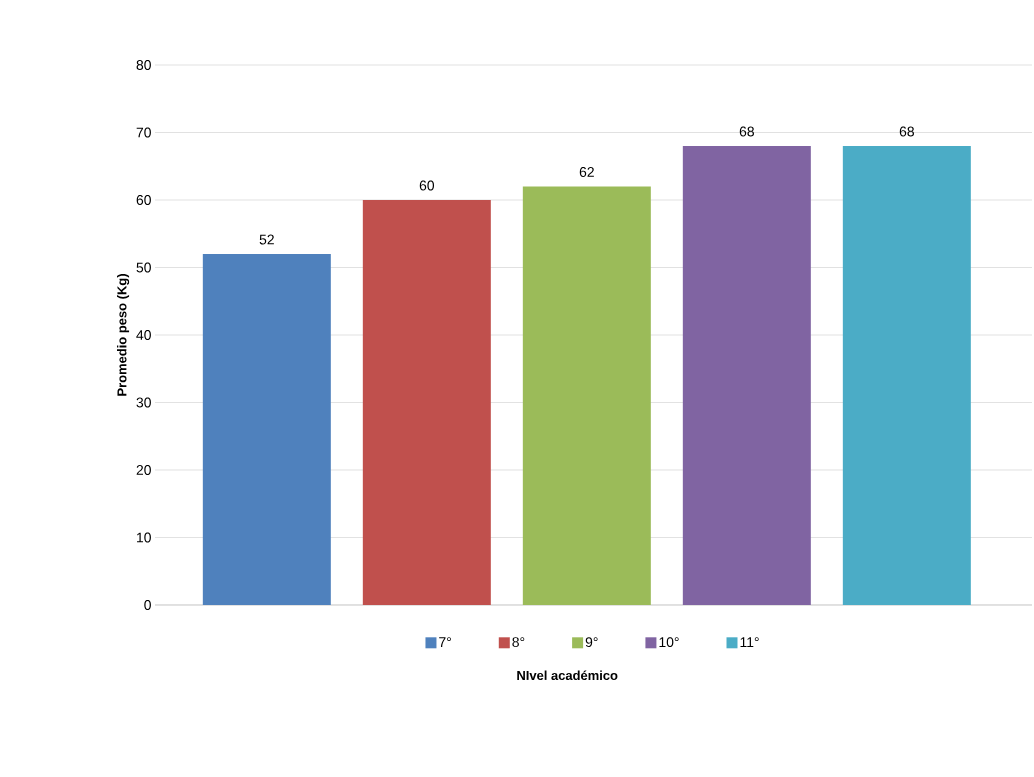 The width and height of the screenshot is (1034, 777). I want to click on y-tick-label: 80, so click(143, 65).